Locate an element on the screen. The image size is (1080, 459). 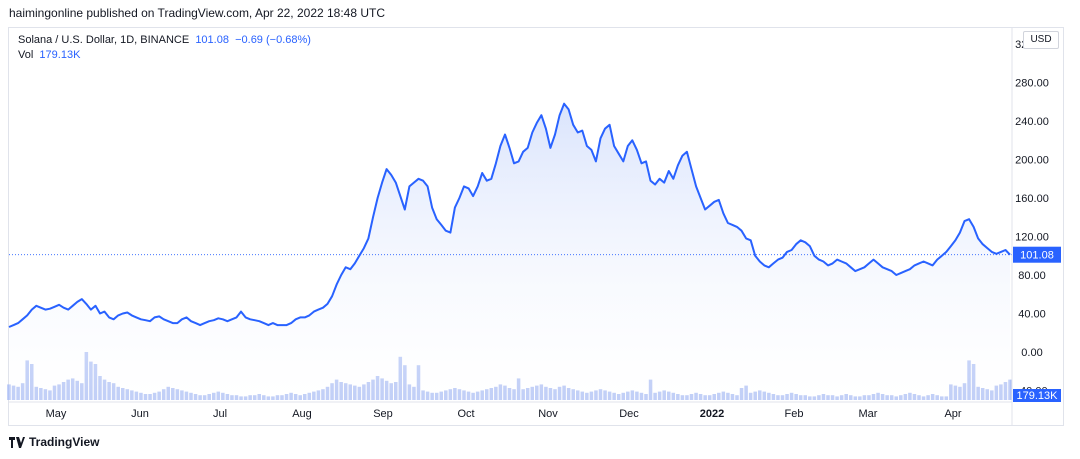
x-tick-label: Dec is located at coordinates (629, 414).